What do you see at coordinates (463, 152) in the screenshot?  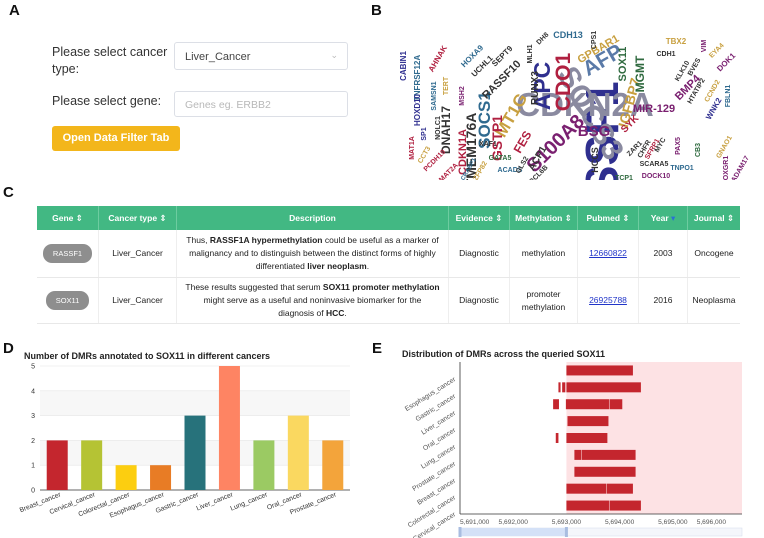 I see `word-cloud-term: CDKN1A` at bounding box center [463, 152].